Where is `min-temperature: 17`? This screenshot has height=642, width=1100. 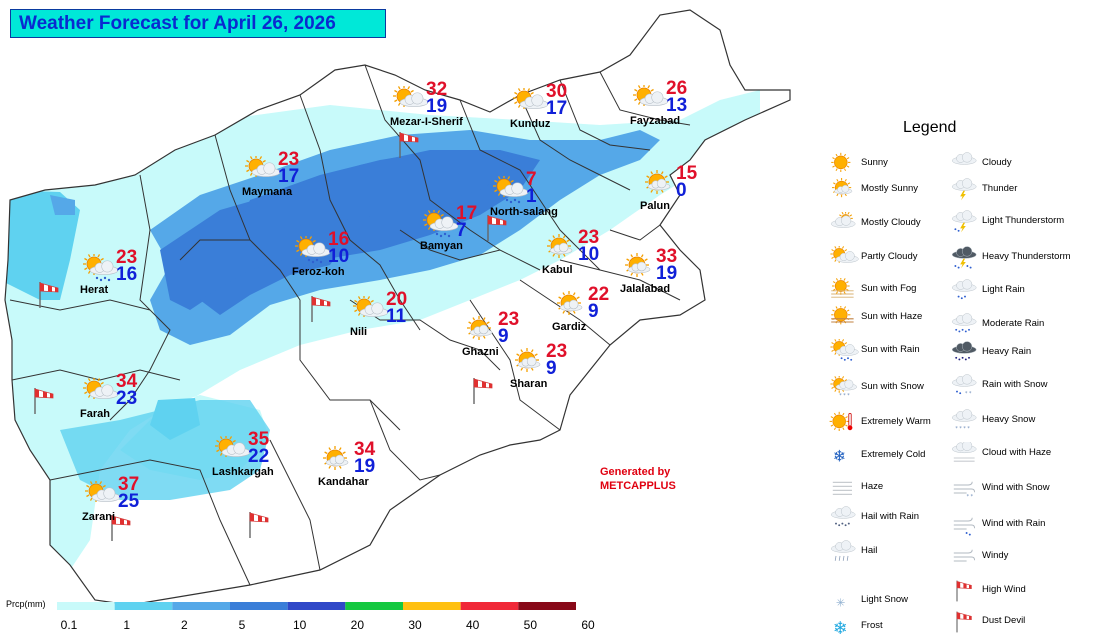
min-temperature: 17 is located at coordinates (557, 108).